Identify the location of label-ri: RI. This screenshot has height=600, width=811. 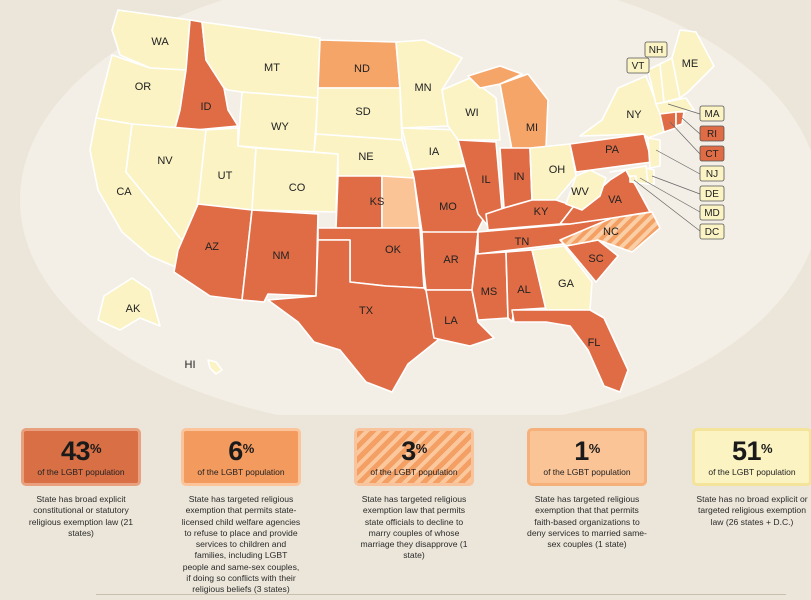
(712, 134).